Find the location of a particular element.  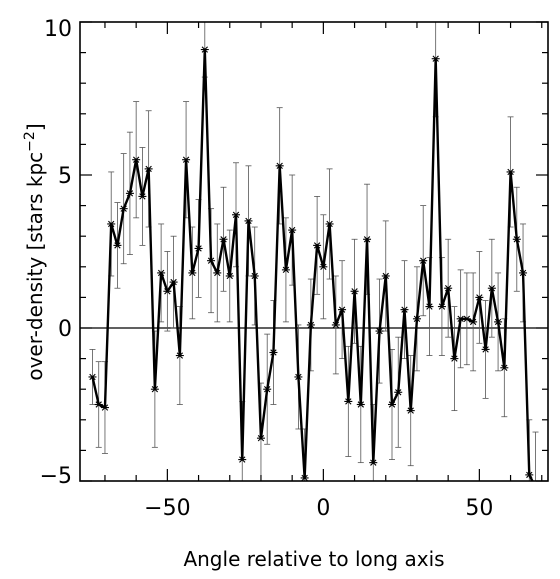

y-tick-label: 0 is located at coordinates (65, 329).